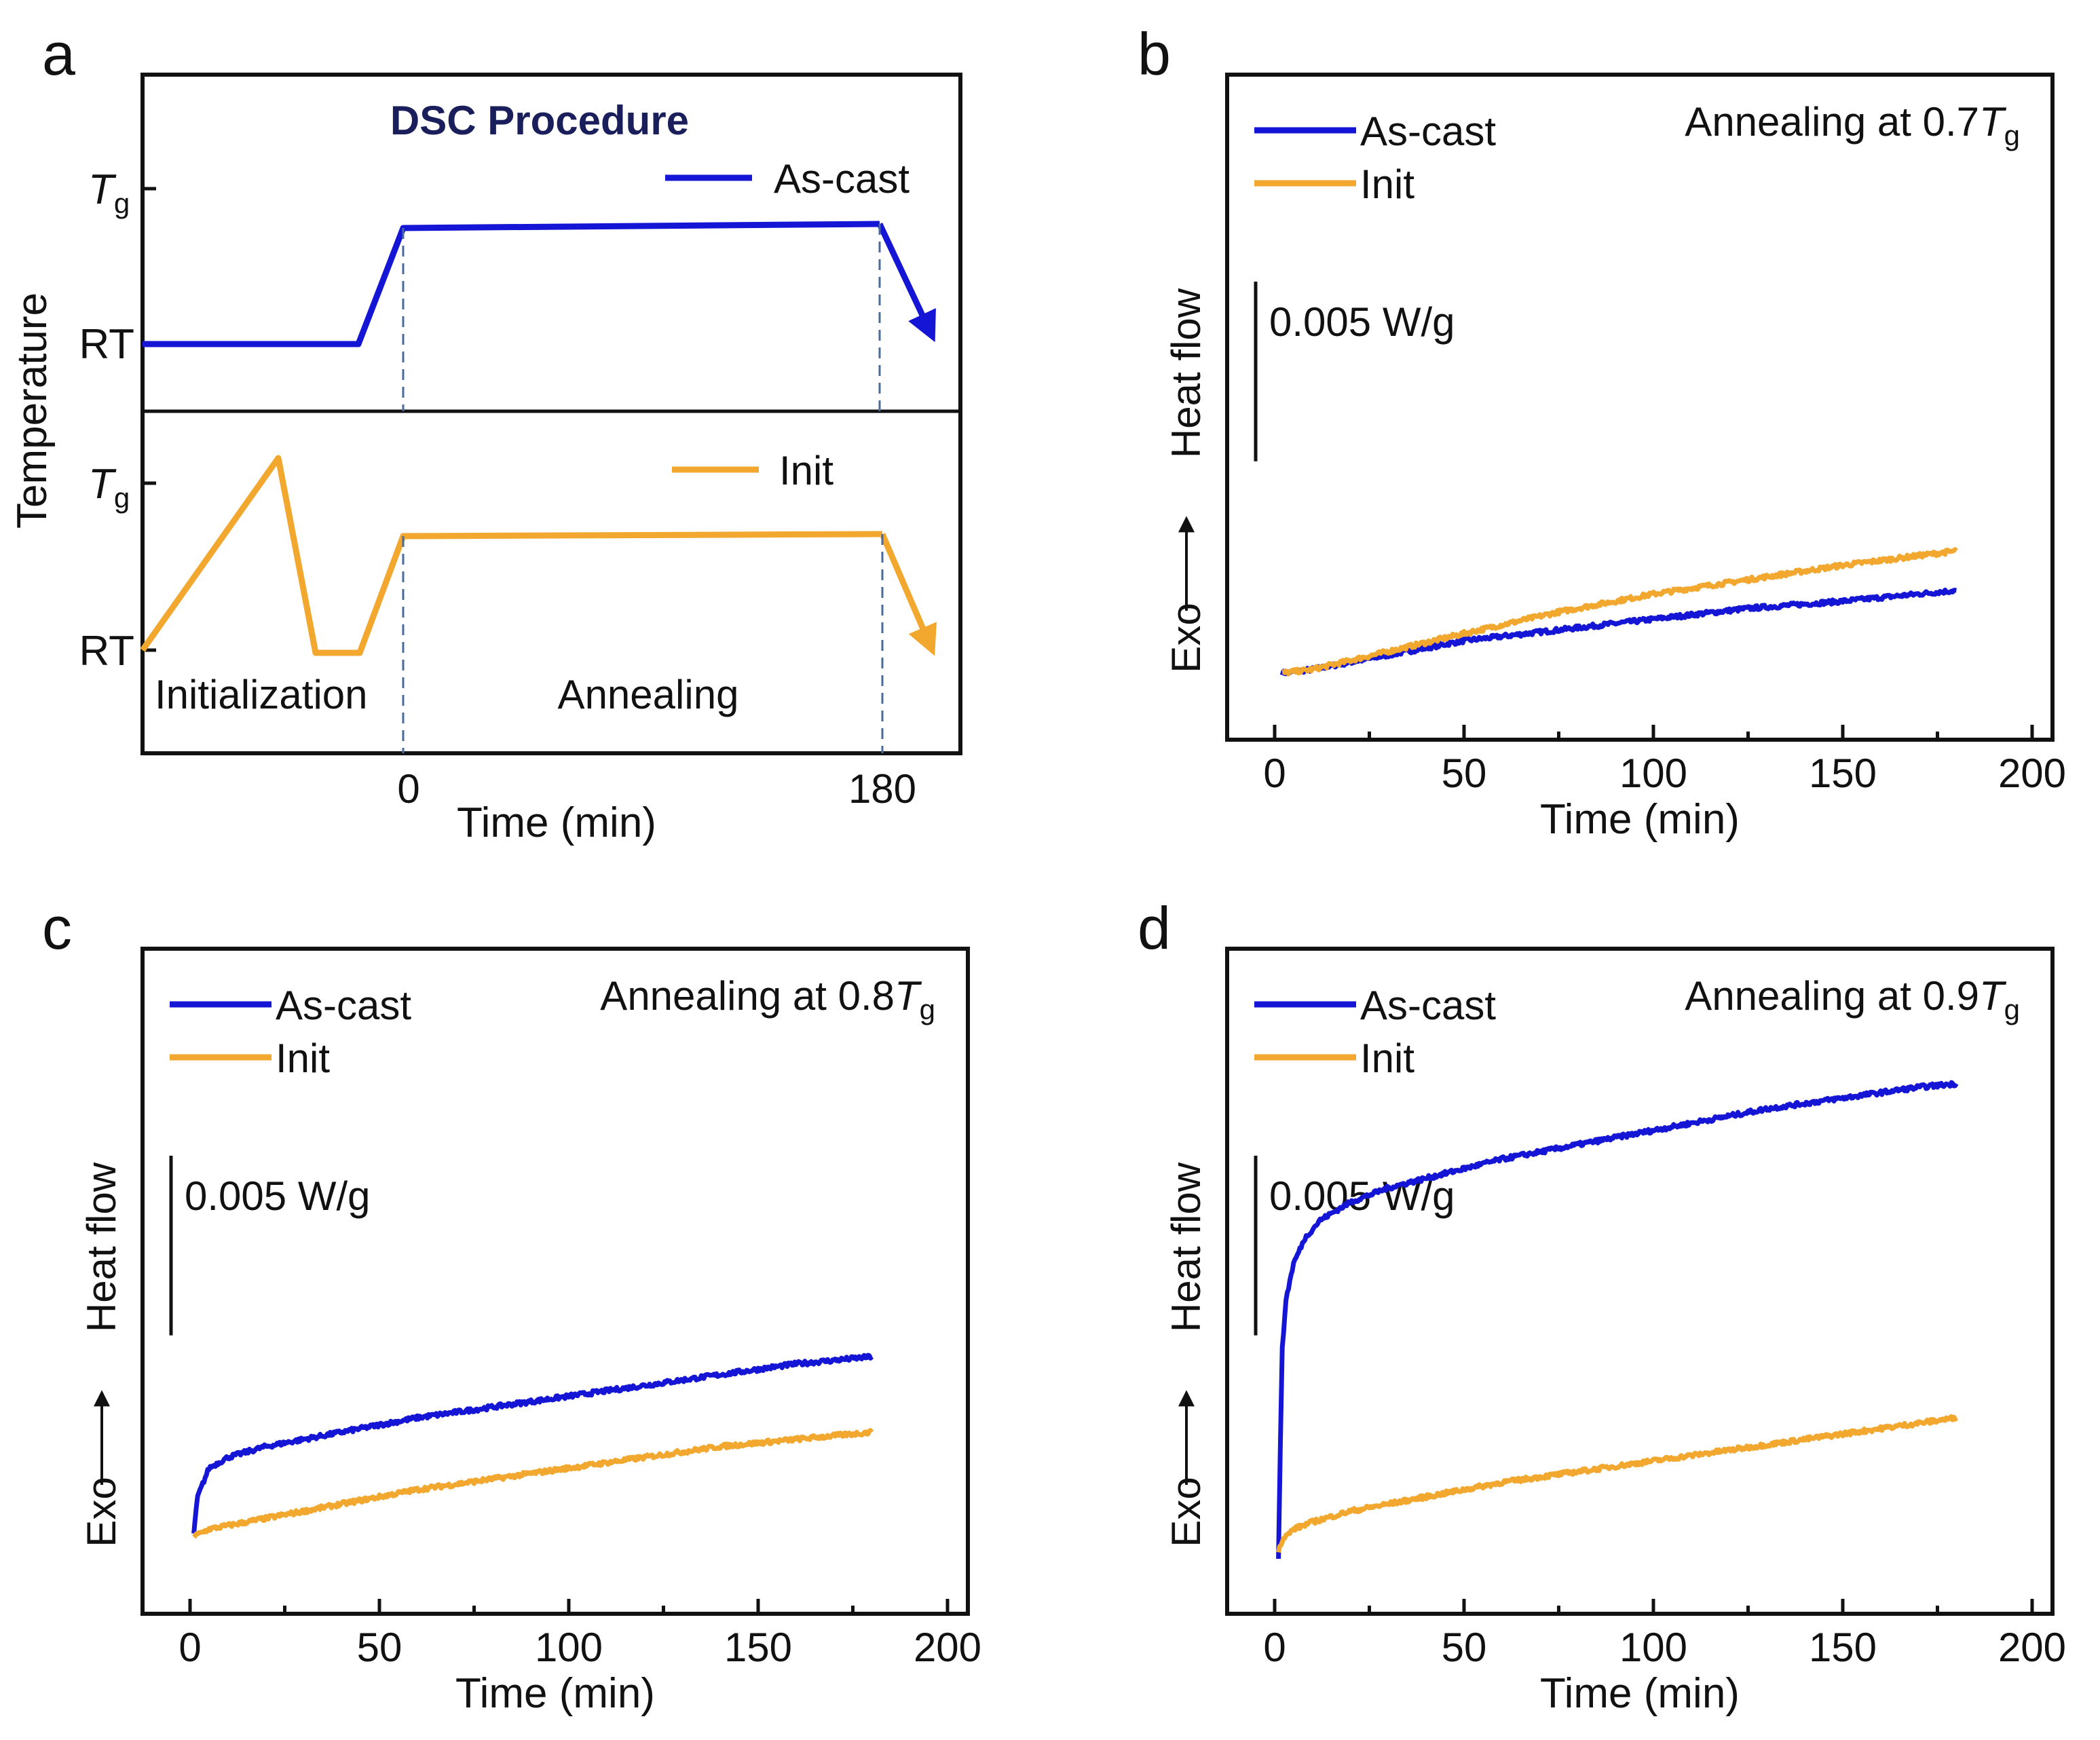 The image size is (2100, 1740). Describe the element at coordinates (758, 1647) in the screenshot. I see `x-tick-label-c: 150` at that location.